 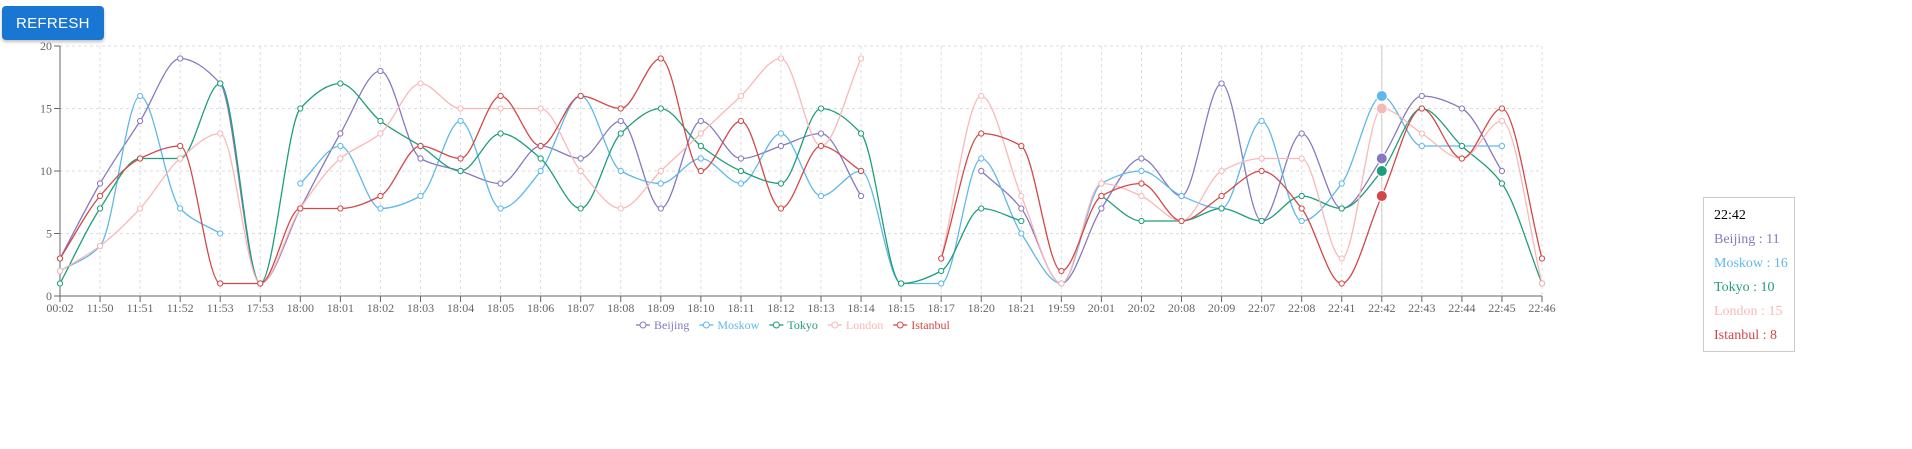 I want to click on x-tick-label: 11:52, so click(x=180, y=308).